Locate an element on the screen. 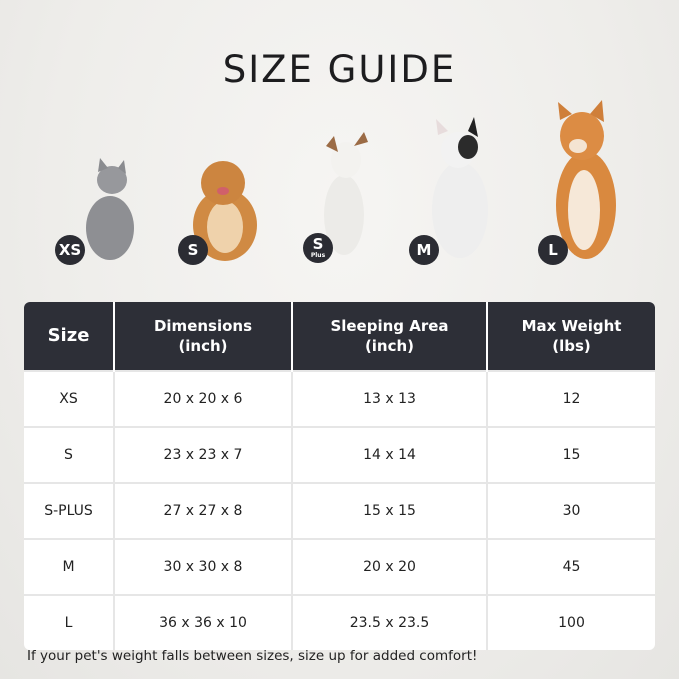  size-badge-l: L is located at coordinates (553, 250).